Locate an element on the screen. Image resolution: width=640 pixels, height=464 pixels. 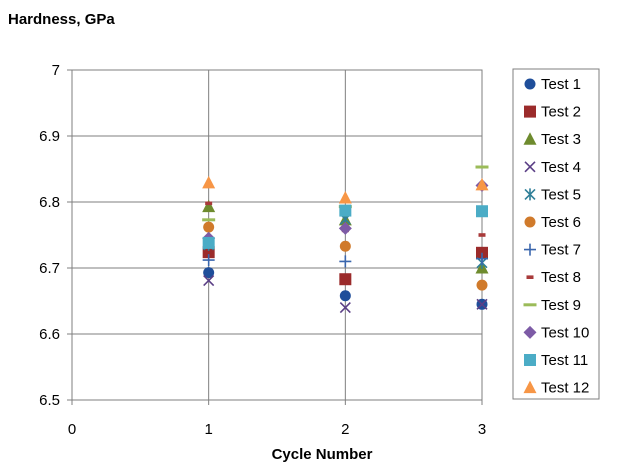
legend-item-test-6: Test 6 is located at coordinates (552, 222).